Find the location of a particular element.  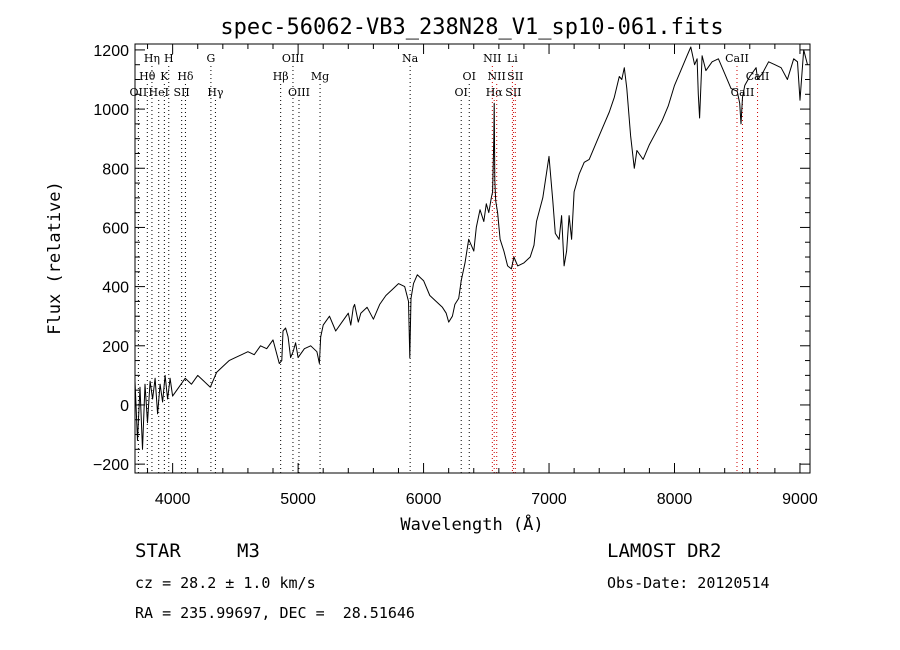

line-marker-label-23: CaII is located at coordinates (737, 58).